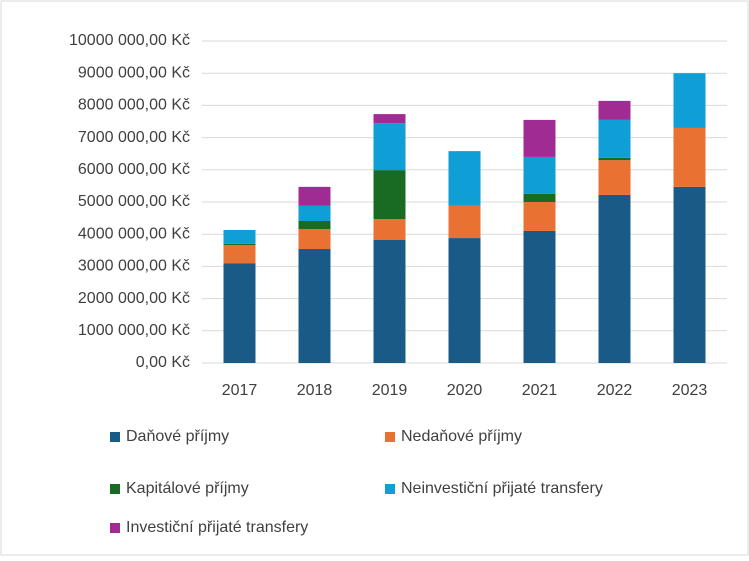 The image size is (749, 561). I want to click on x-tick-label: 2020, so click(465, 390).